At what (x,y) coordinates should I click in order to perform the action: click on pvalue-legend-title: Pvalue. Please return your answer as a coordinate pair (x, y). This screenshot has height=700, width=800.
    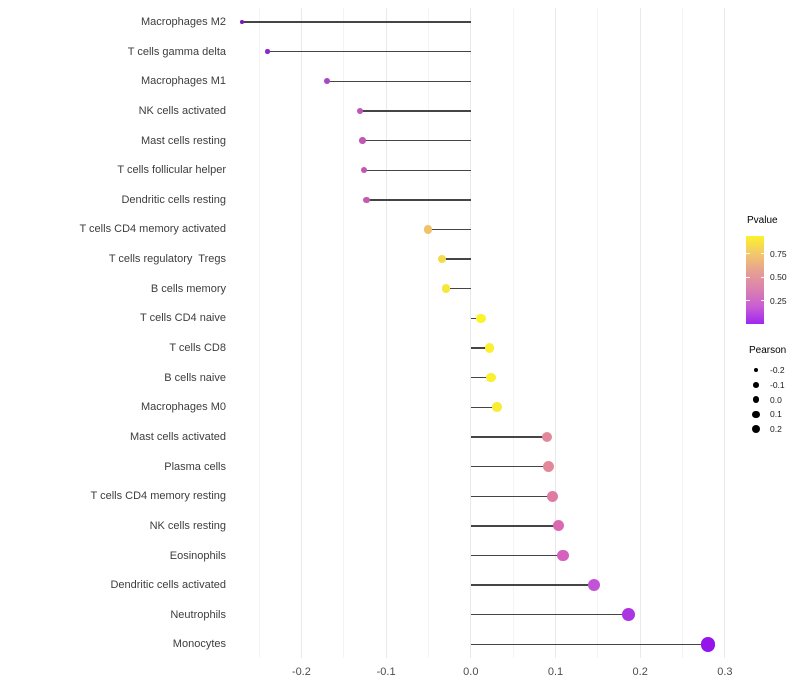
    Looking at the image, I should click on (762, 220).